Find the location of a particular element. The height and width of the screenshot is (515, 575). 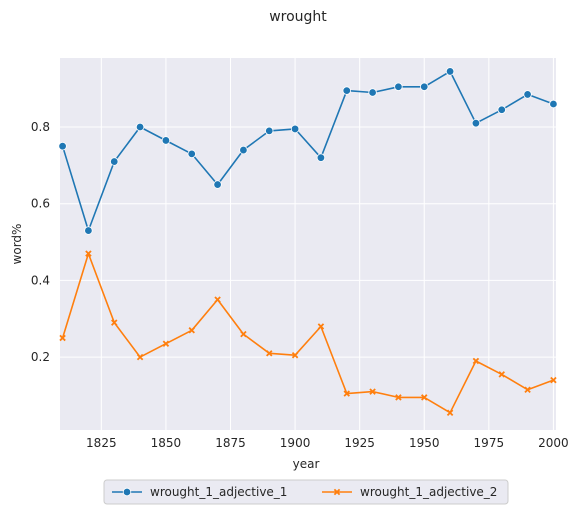

legend-box is located at coordinates (306, 492).